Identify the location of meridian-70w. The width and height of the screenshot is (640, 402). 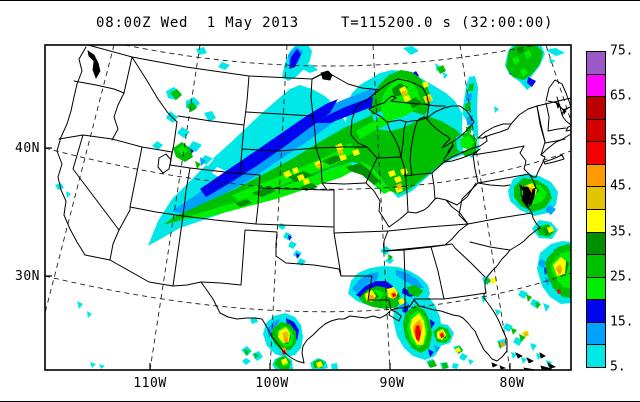
(558, 83).